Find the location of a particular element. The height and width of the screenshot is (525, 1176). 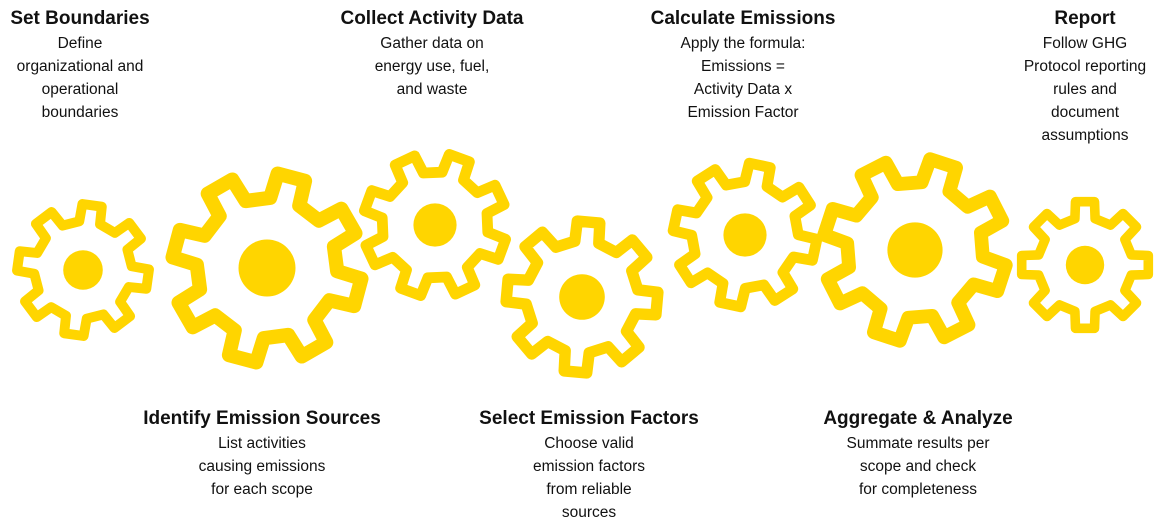

step-description: emission factors is located at coordinates (589, 466).